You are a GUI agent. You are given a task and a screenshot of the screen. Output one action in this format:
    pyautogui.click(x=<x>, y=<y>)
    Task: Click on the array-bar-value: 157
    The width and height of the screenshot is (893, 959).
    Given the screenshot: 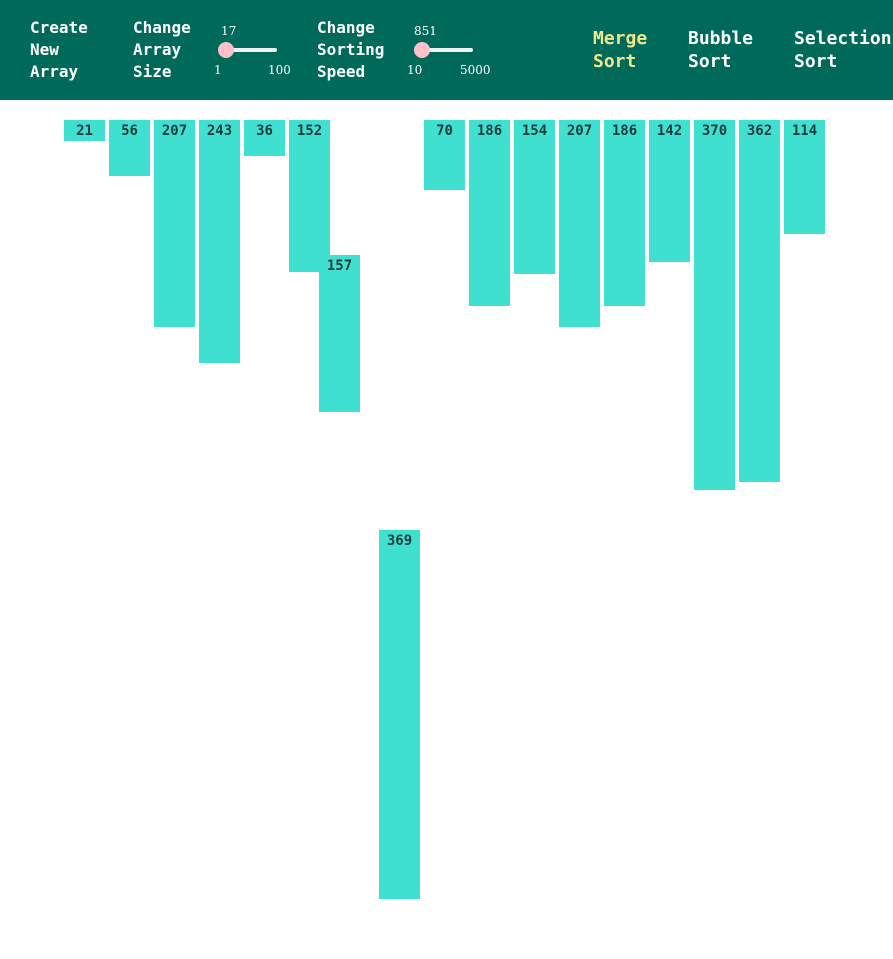 What is the action you would take?
    pyautogui.click(x=339, y=266)
    